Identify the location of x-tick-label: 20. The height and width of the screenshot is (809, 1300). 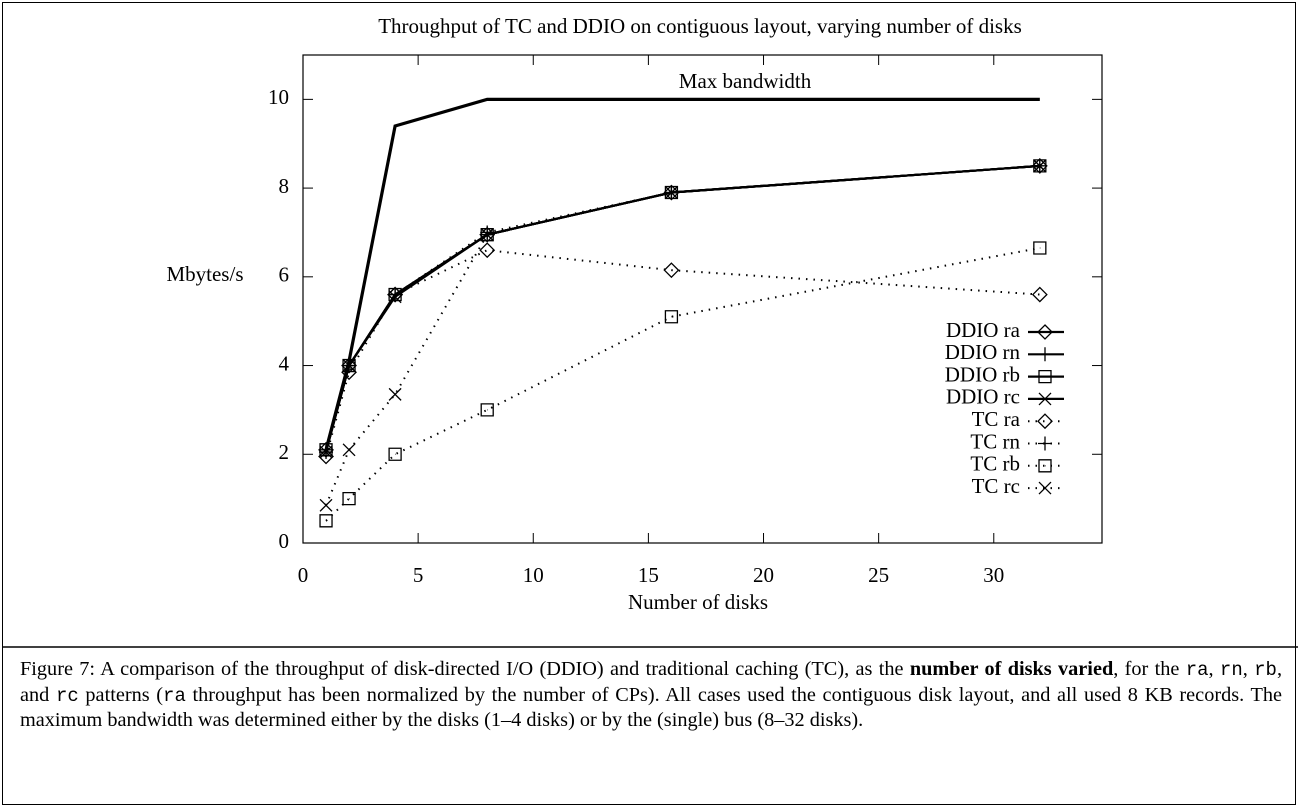
(763, 575).